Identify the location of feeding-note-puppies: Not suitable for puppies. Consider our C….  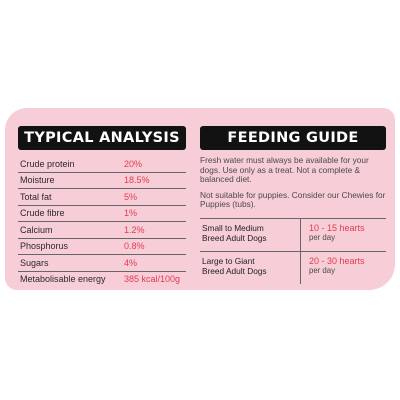
(293, 199).